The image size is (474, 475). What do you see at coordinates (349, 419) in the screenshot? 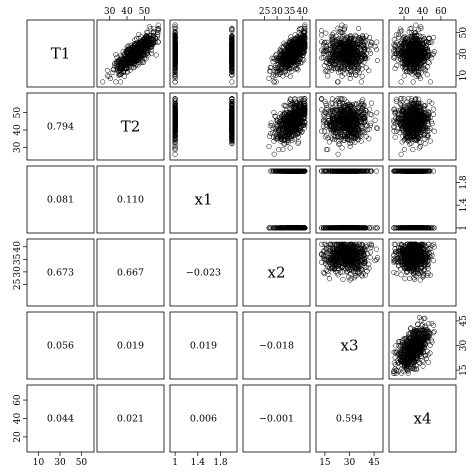
I see `correlation-label-x4-x3: 0.594` at bounding box center [349, 419].